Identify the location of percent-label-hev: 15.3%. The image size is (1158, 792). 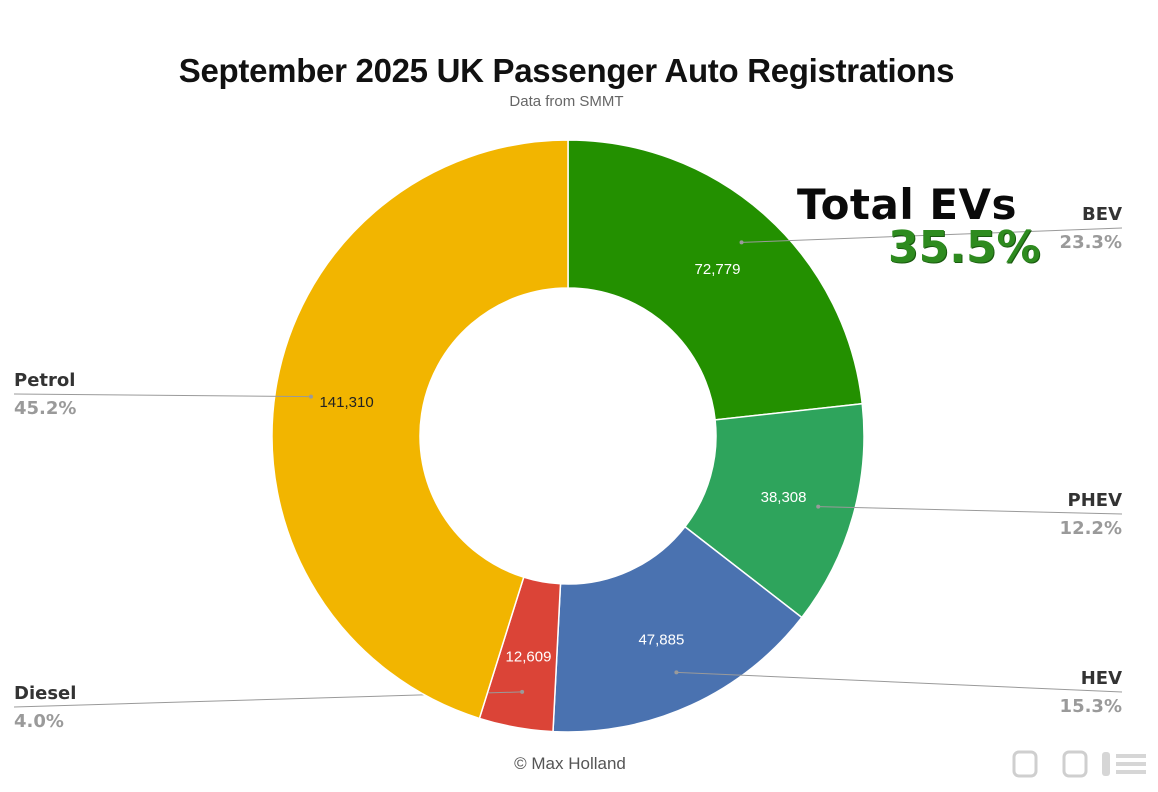
(1091, 706).